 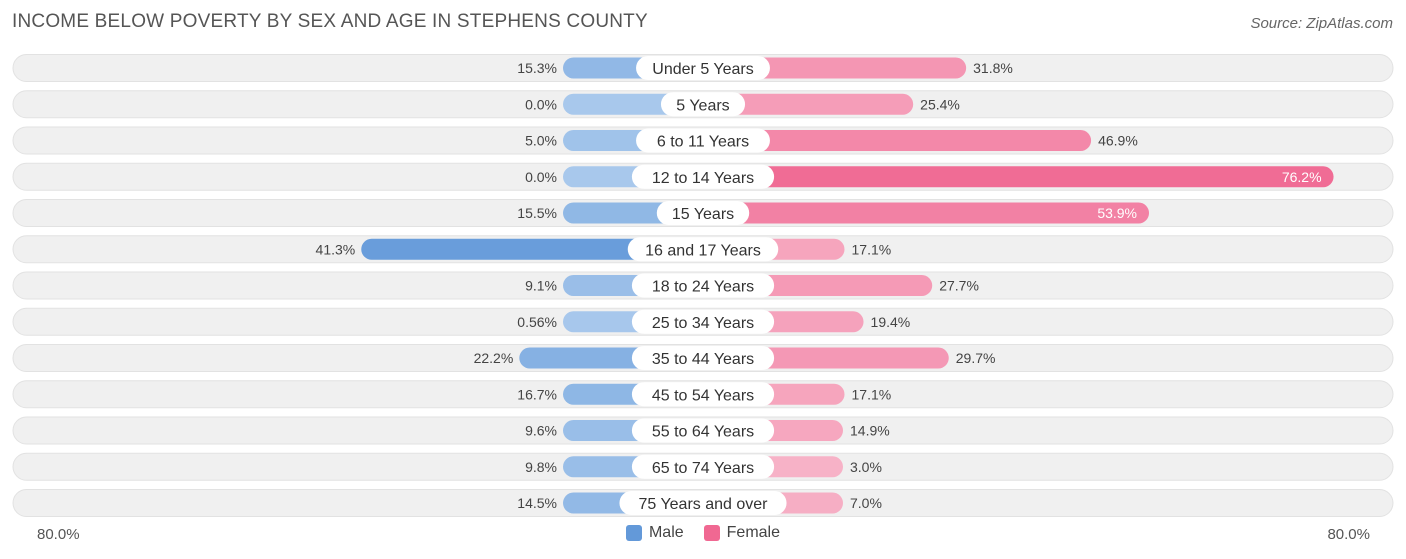 What do you see at coordinates (1117, 213) in the screenshot?
I see `female-value-label: 53.9%` at bounding box center [1117, 213].